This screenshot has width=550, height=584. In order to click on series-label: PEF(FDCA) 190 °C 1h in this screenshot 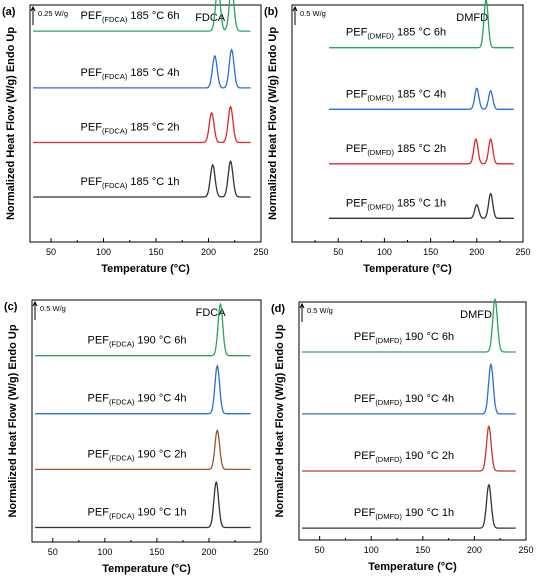, I will do `click(137, 513)`.